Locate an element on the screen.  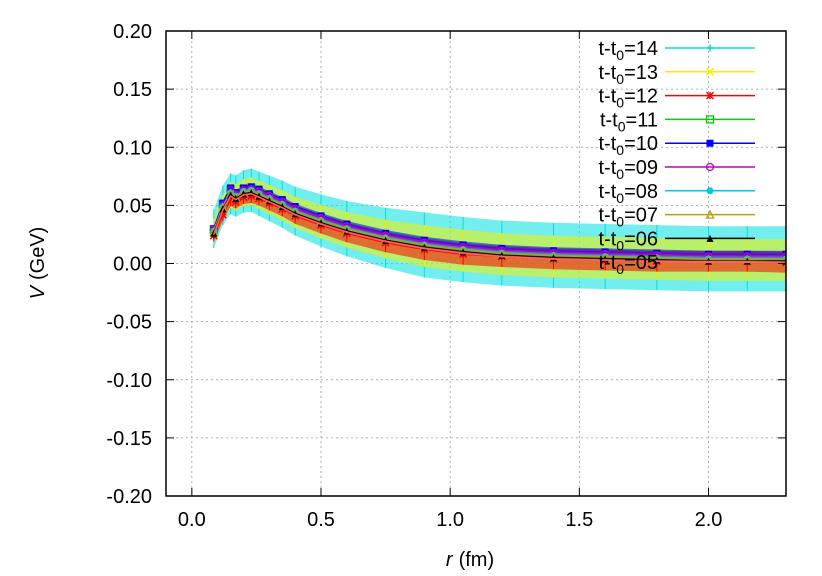
legend-item: t-t0=08 is located at coordinates (676, 193).